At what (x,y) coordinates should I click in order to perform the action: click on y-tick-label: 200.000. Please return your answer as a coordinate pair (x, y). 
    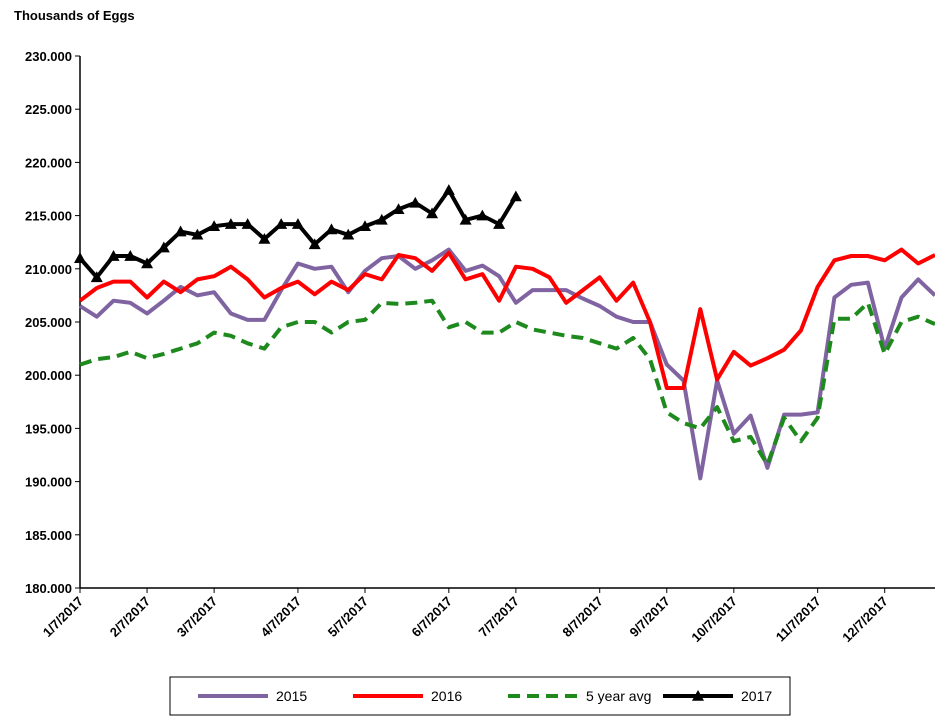
    Looking at the image, I should click on (48, 375).